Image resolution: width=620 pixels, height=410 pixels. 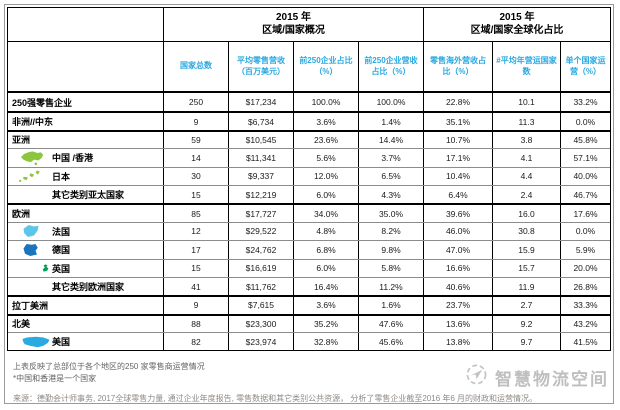 I want to click on value-cell: 35.1%, so click(x=457, y=121).